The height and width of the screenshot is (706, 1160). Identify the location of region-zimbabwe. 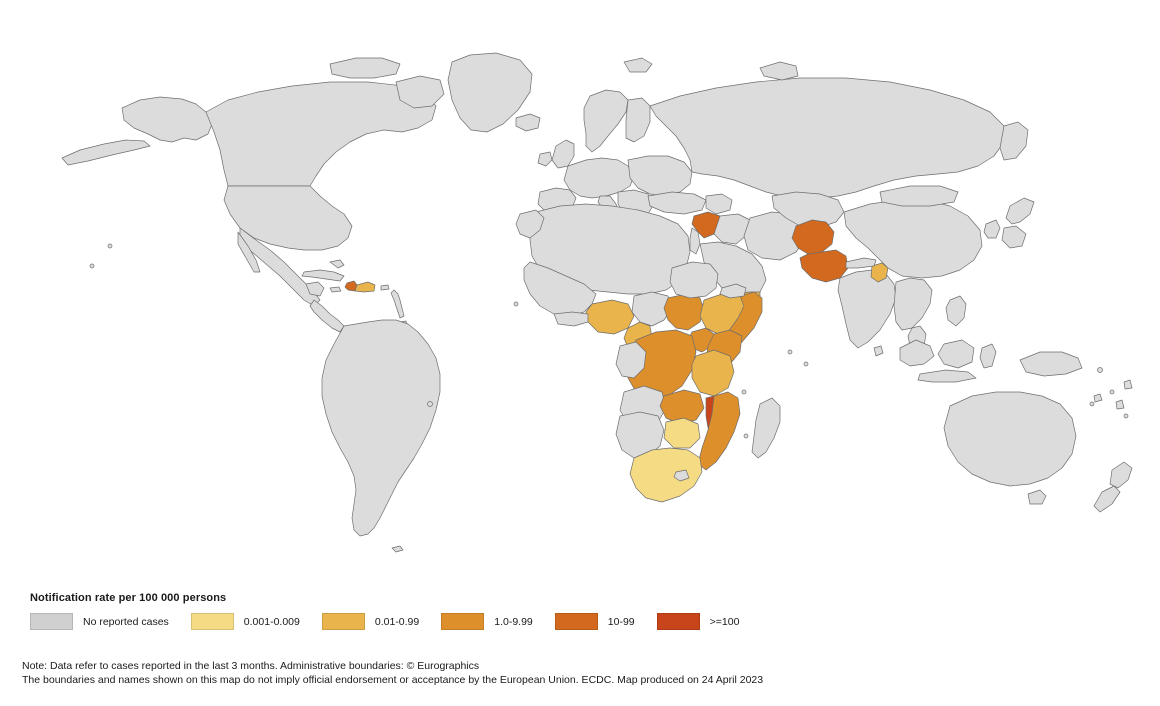
(682, 433).